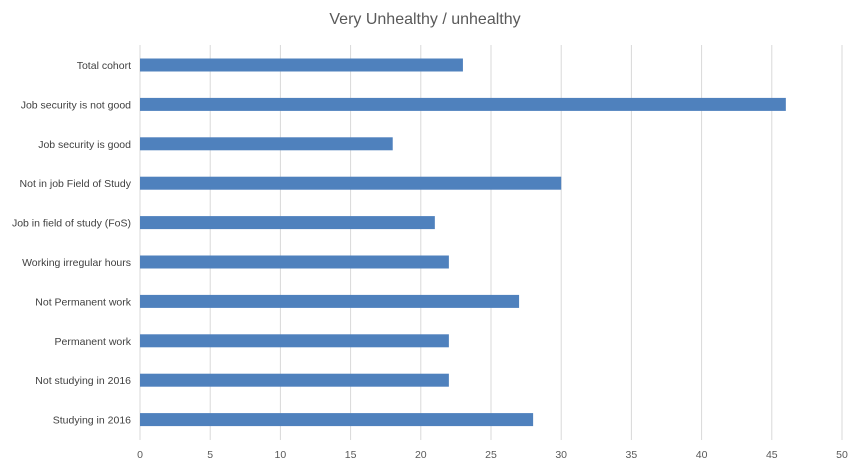  I want to click on x-tick-label: 35, so click(632, 455).